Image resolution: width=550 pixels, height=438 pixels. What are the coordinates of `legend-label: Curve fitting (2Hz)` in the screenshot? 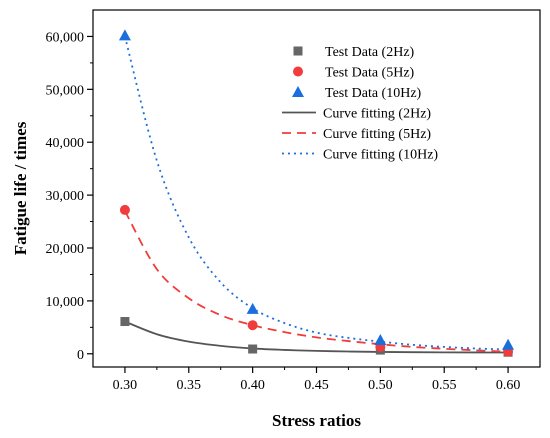 It's located at (377, 114).